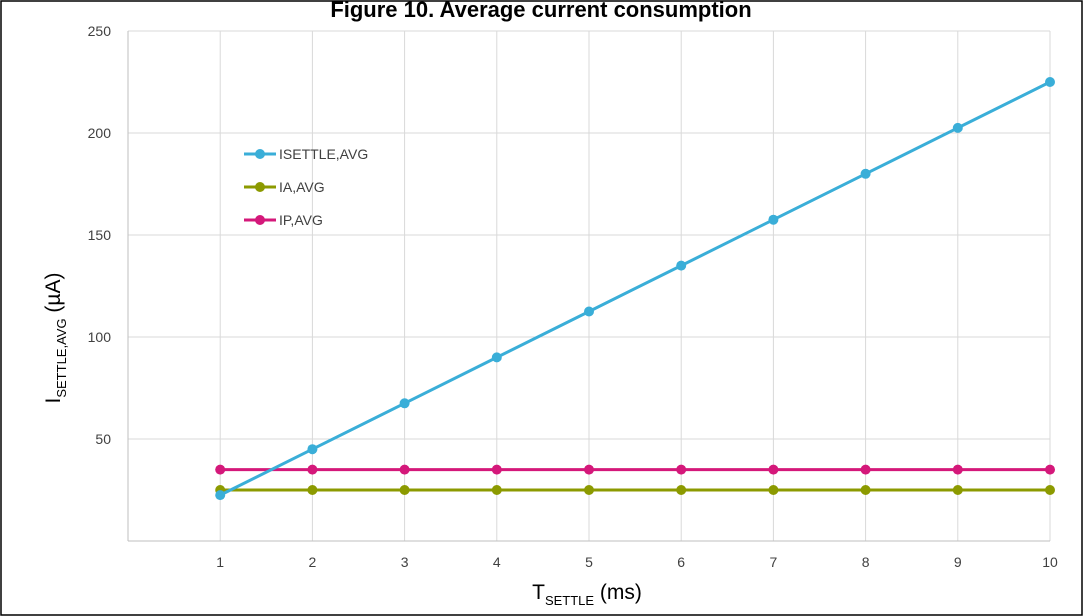 This screenshot has width=1083, height=616. What do you see at coordinates (220, 562) in the screenshot?
I see `x-tick-label: 1` at bounding box center [220, 562].